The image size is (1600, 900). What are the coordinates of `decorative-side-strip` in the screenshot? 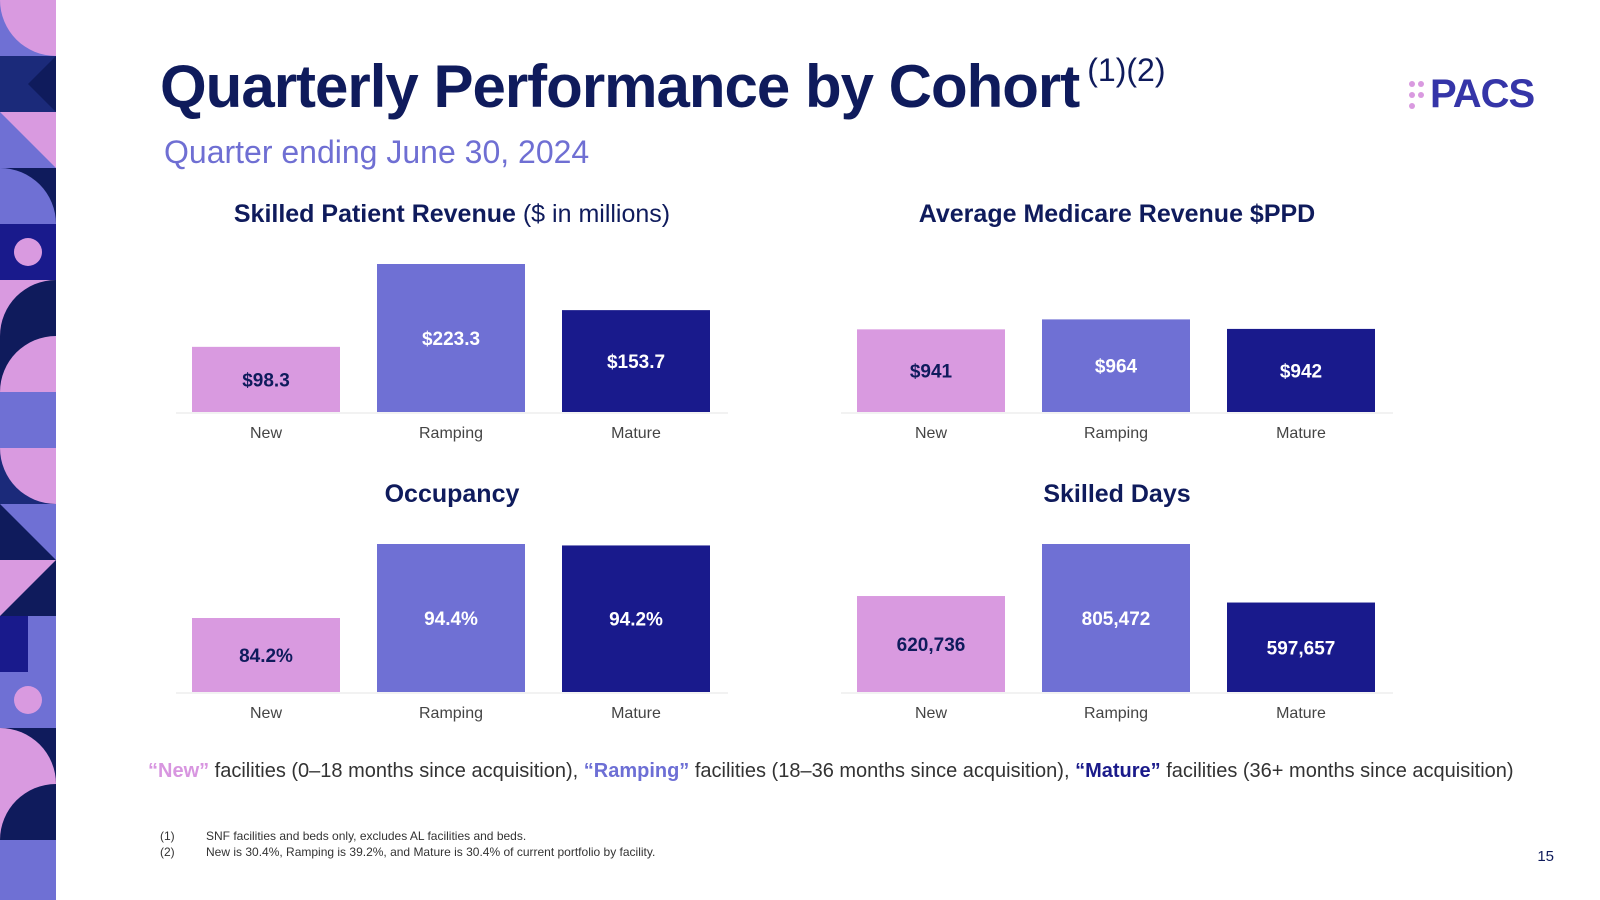 It's located at (28, 450).